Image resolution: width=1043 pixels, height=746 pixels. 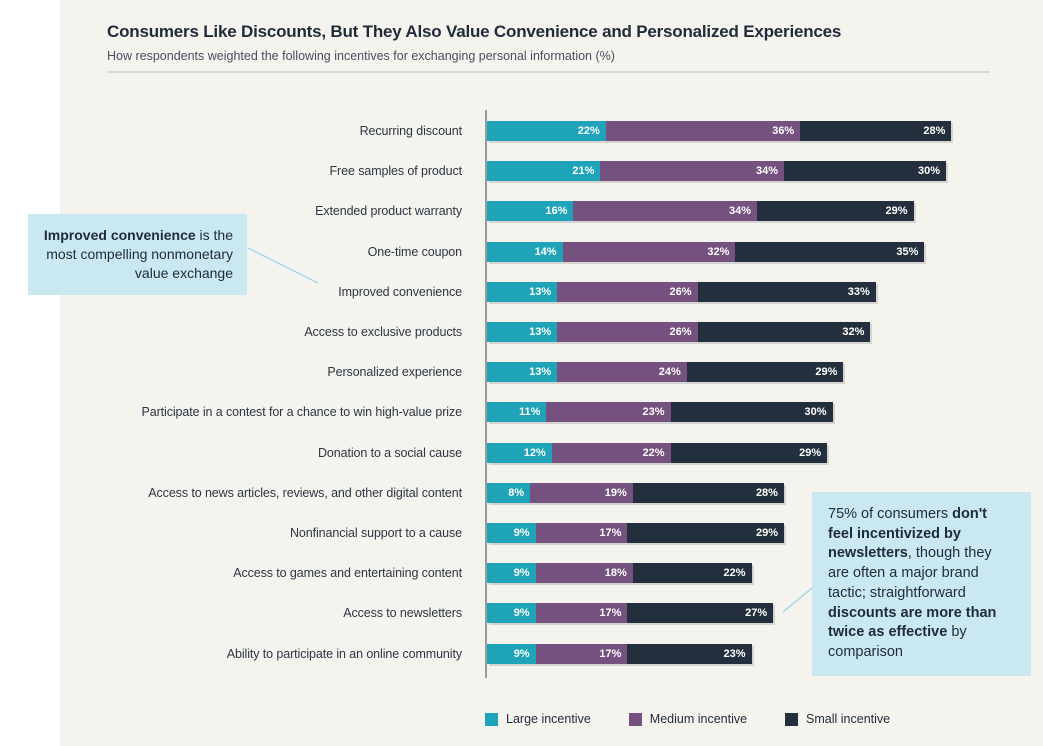 I want to click on callout-text: Improved convenience, so click(x=119, y=235).